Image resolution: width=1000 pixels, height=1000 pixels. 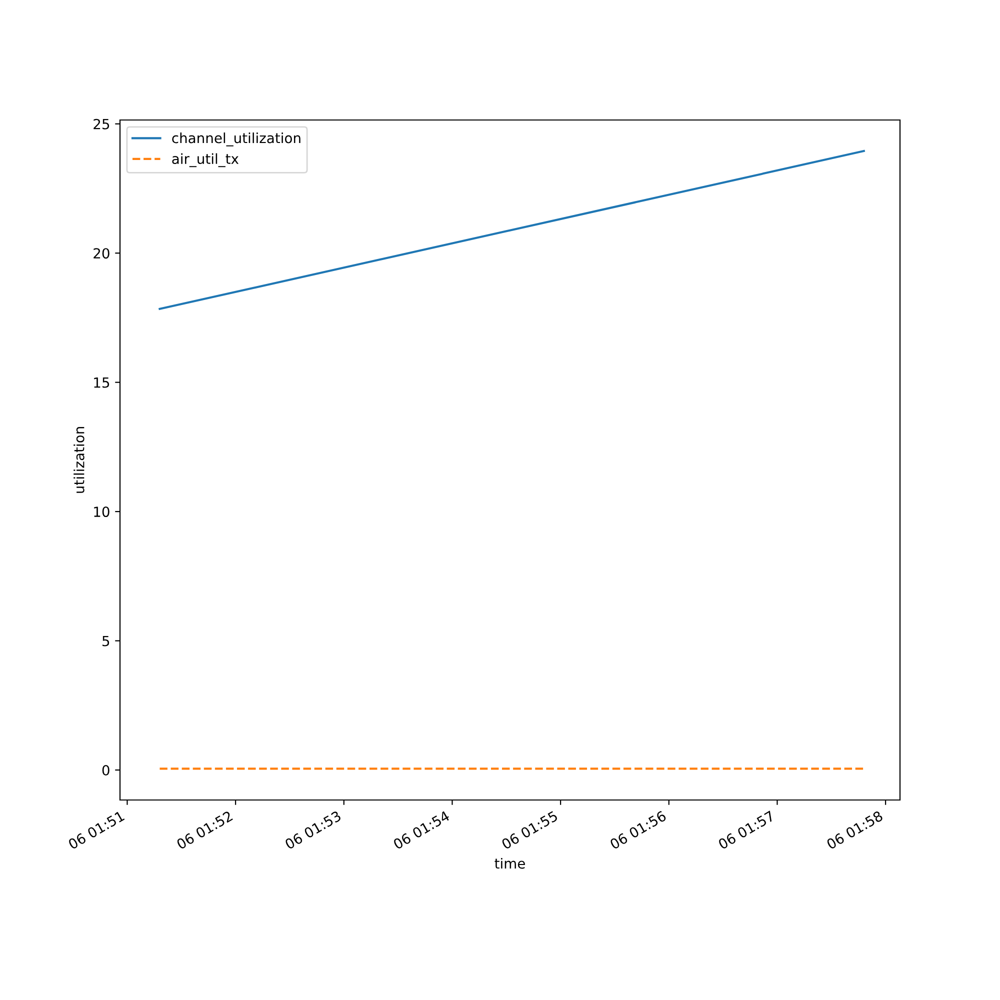 What do you see at coordinates (102, 253) in the screenshot?
I see `y-tick-label: 20` at bounding box center [102, 253].